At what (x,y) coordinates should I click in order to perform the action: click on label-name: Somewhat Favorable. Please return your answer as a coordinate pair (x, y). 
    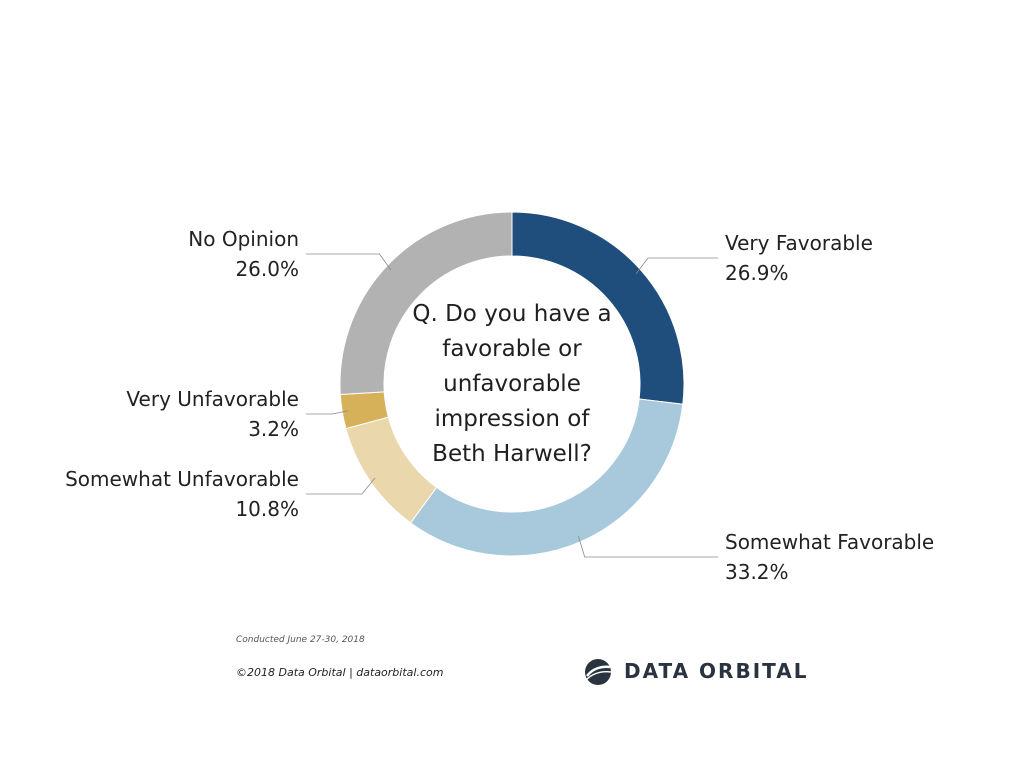
    Looking at the image, I should click on (830, 542).